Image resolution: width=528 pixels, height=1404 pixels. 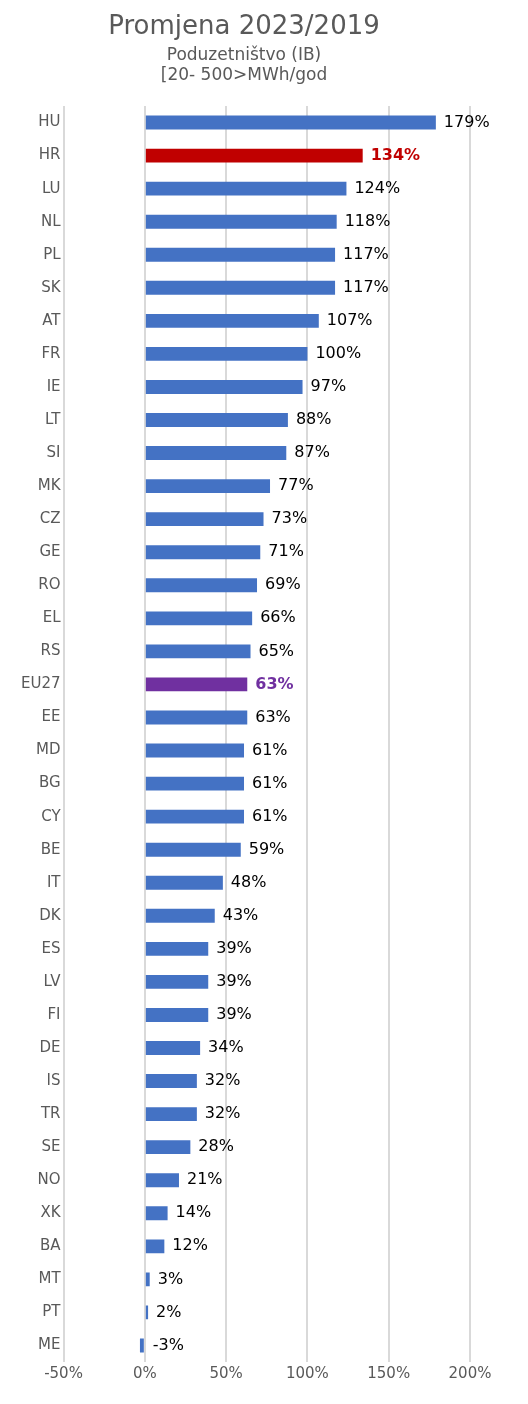 What do you see at coordinates (52, 1311) in the screenshot?
I see `y-tick-label: PT` at bounding box center [52, 1311].